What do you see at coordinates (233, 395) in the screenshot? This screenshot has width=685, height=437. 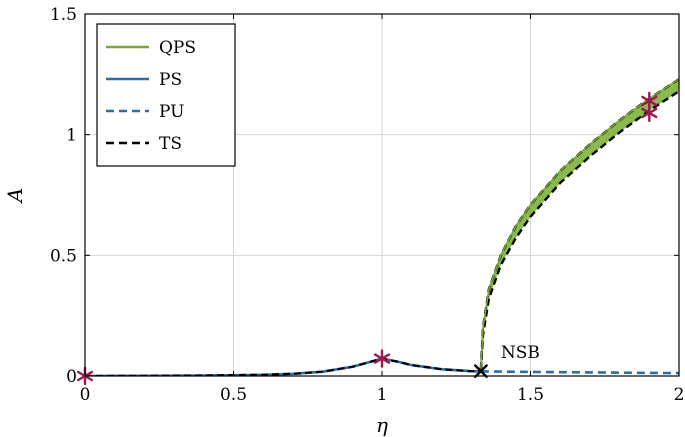 I see `x-tick-label: 0.5` at bounding box center [233, 395].